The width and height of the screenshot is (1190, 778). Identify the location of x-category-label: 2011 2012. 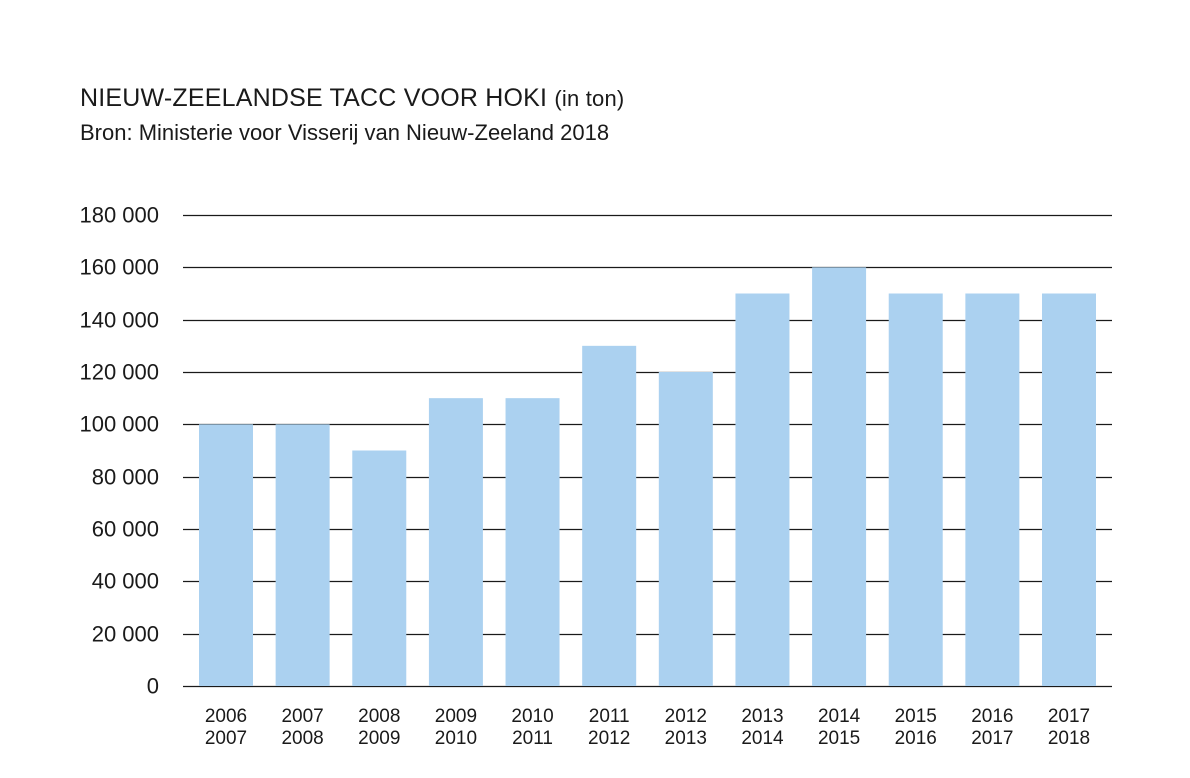
(609, 727).